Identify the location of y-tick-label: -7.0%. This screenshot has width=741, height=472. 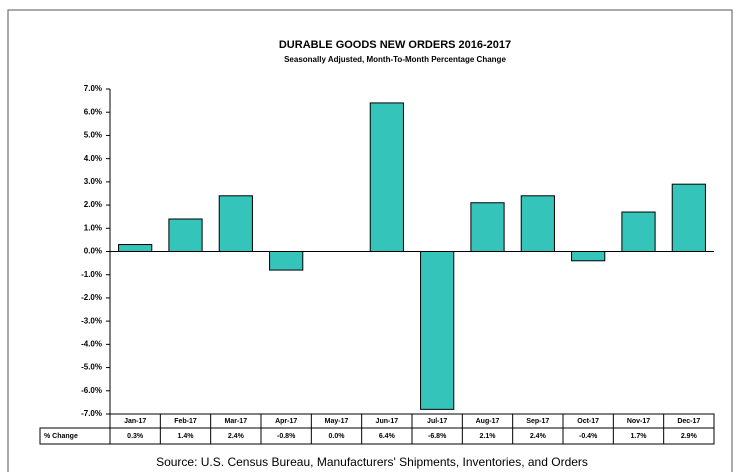
(91, 413).